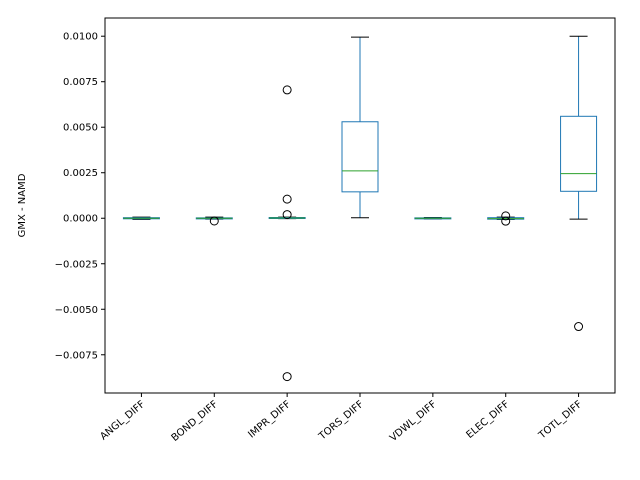  Describe the element at coordinates (76, 355) in the screenshot. I see `y-tick-label: −0.0075` at that location.